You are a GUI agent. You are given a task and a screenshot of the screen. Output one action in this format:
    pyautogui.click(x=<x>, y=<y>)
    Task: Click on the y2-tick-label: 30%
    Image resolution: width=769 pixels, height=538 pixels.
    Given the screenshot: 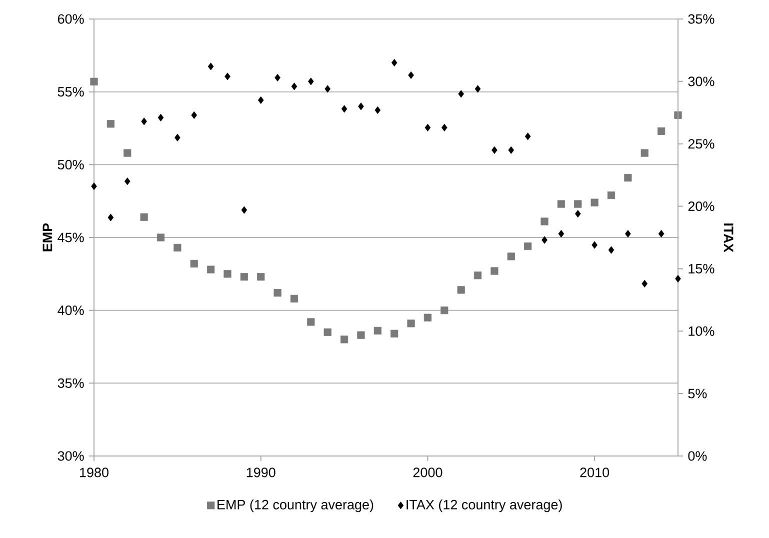 What is the action you would take?
    pyautogui.click(x=701, y=81)
    